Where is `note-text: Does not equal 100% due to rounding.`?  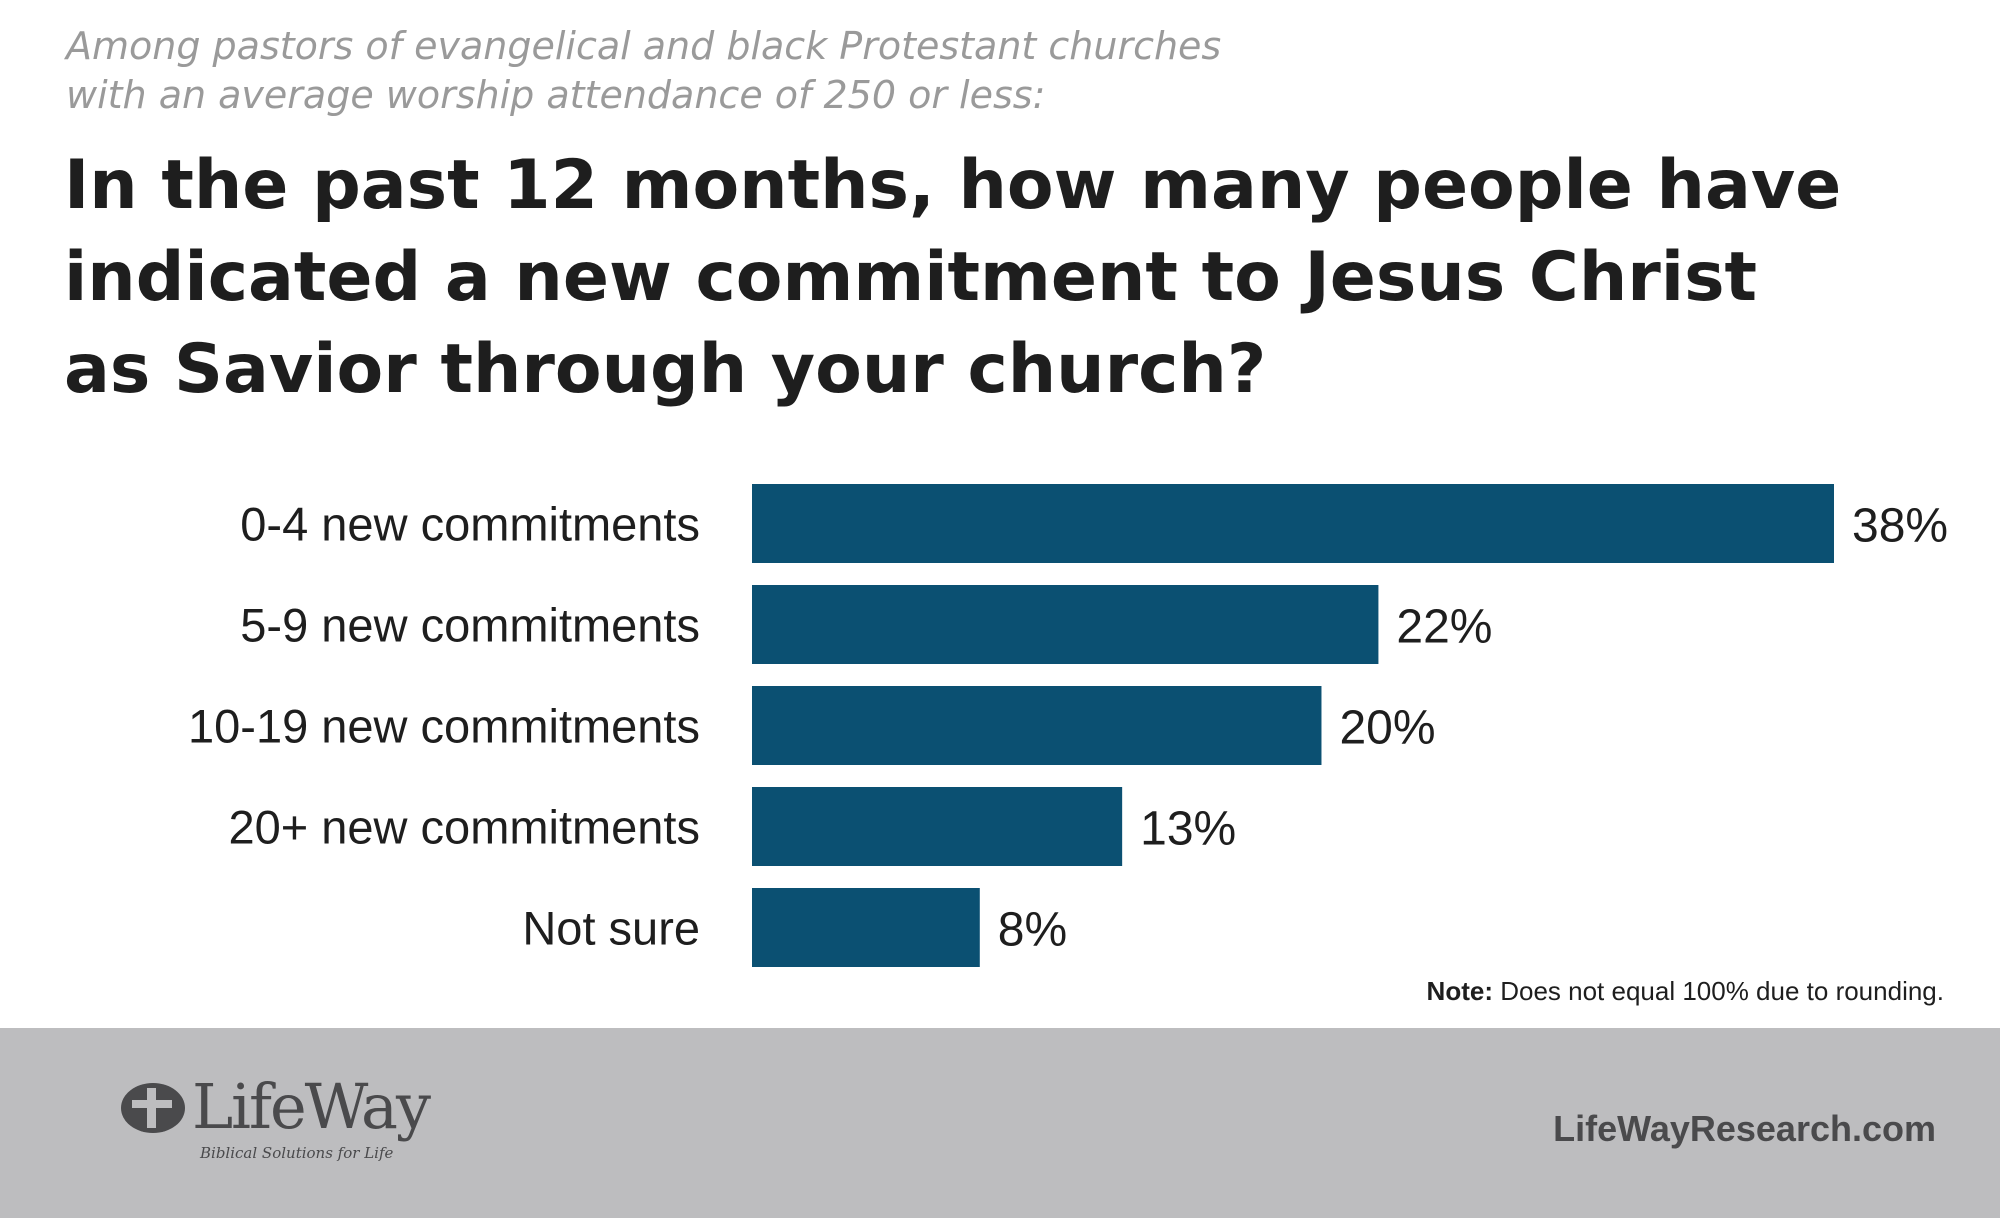 note-text: Does not equal 100% due to rounding. is located at coordinates (1718, 991).